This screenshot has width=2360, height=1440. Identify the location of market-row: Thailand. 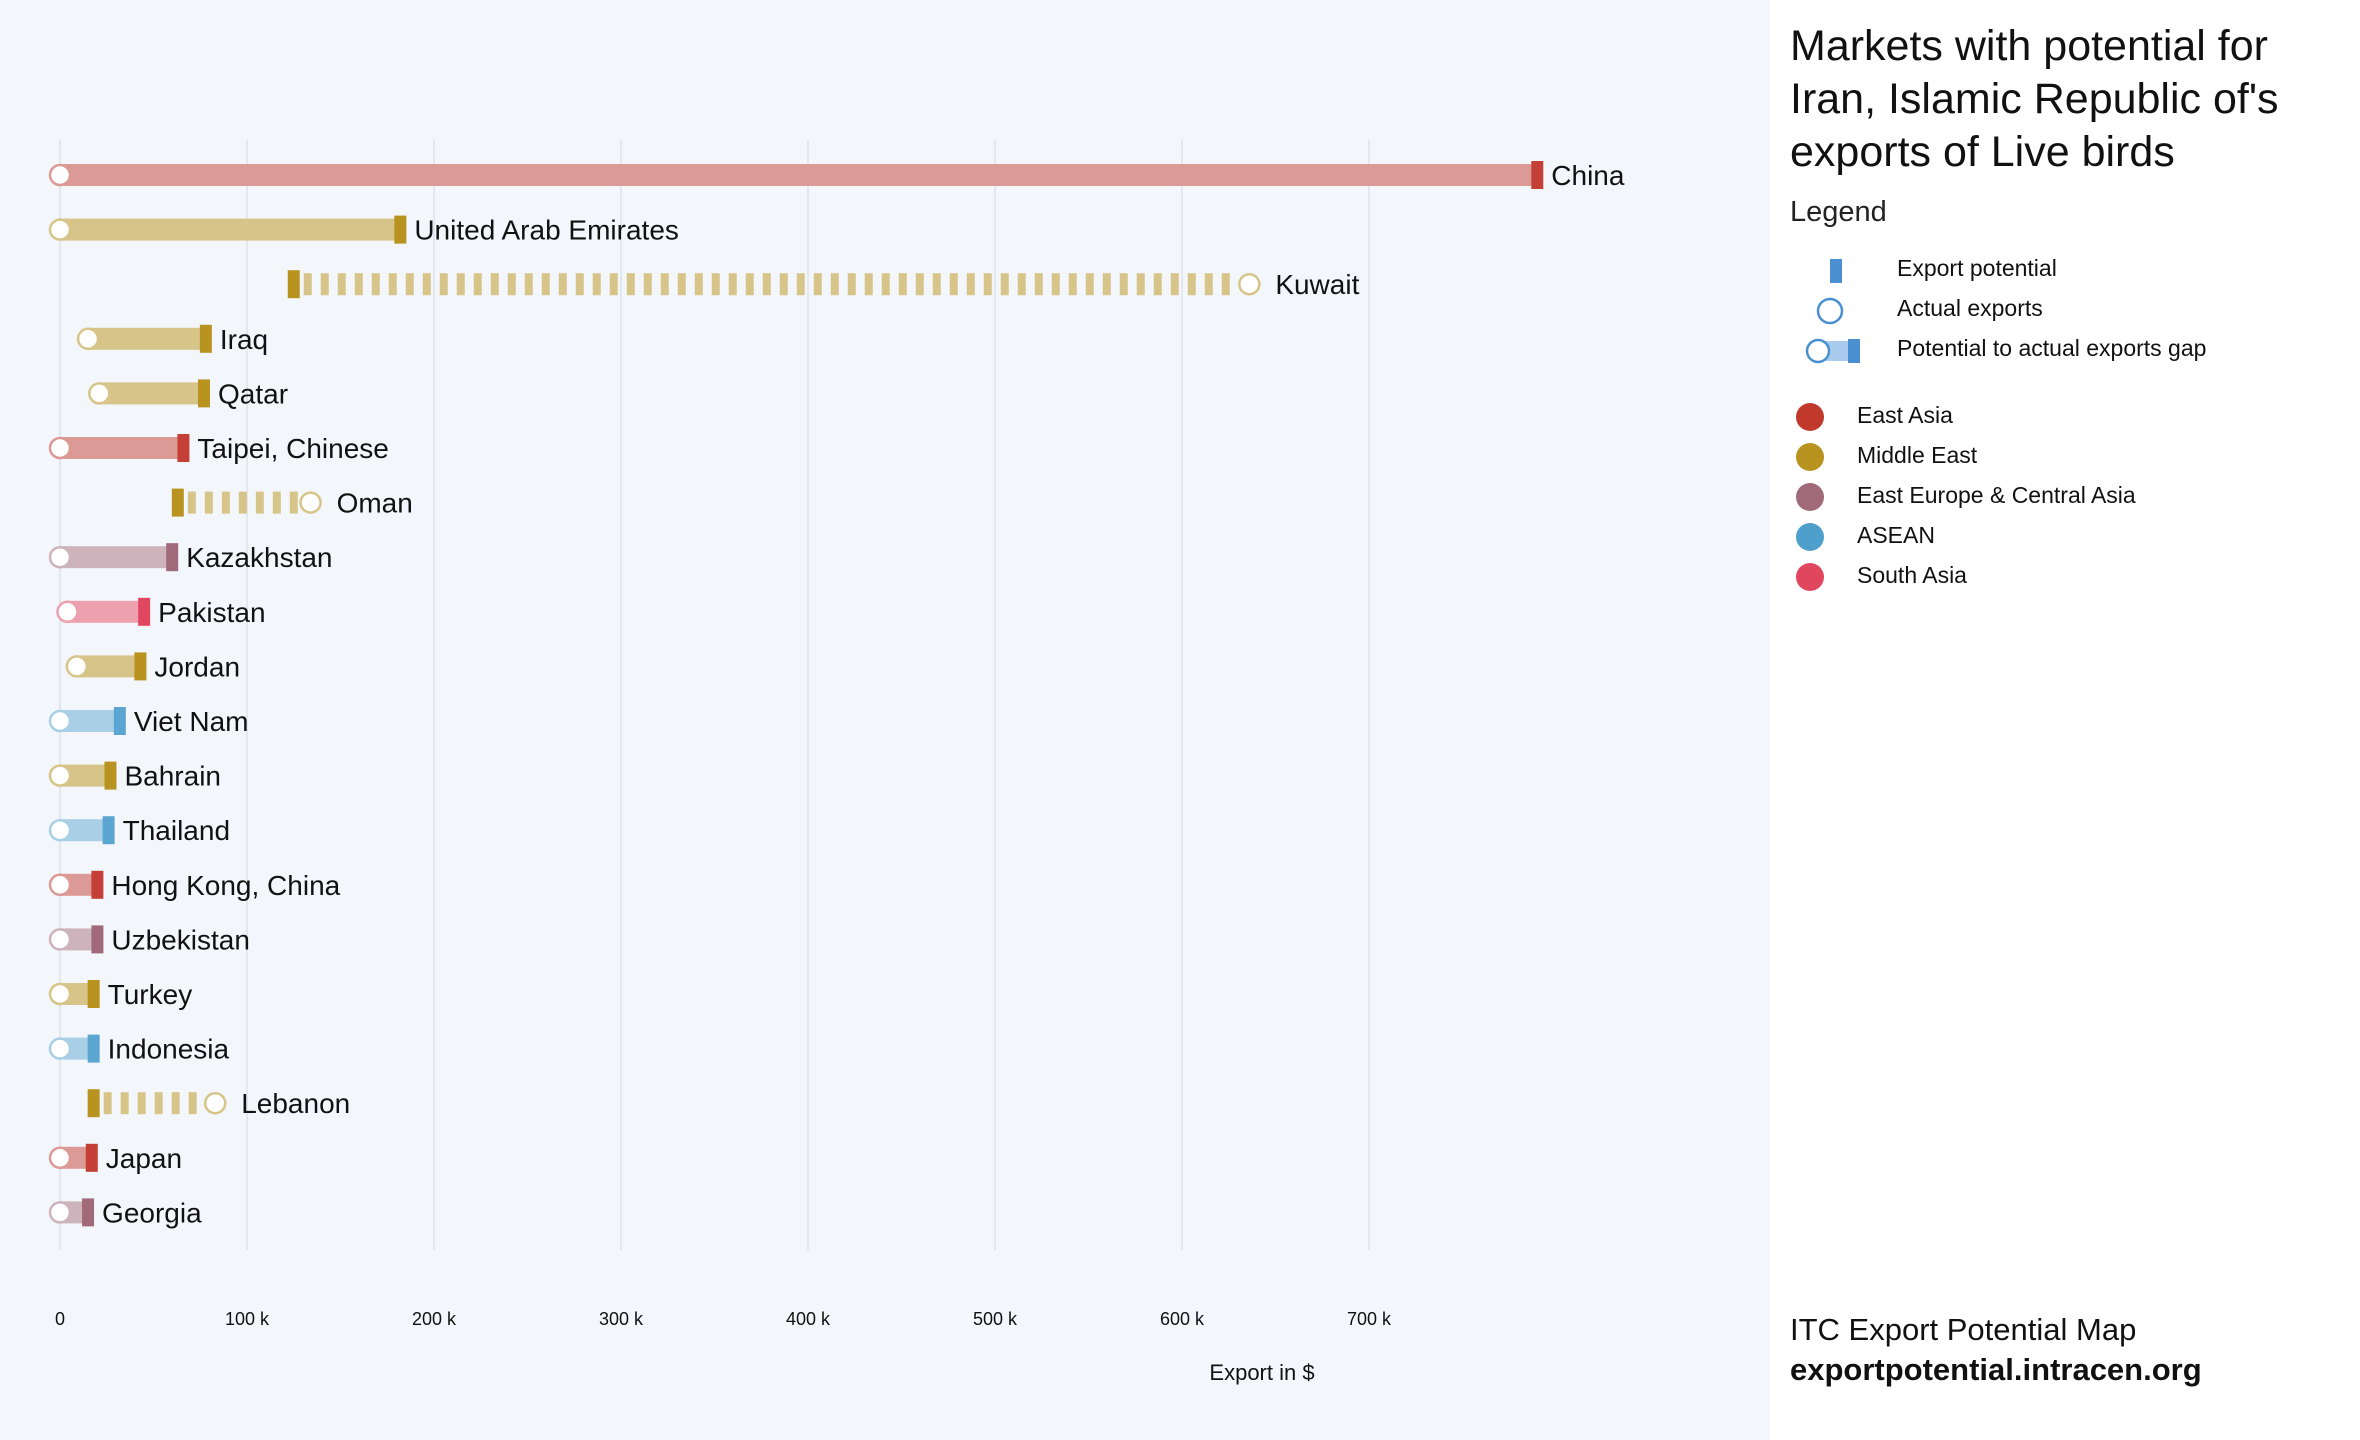
(139, 830).